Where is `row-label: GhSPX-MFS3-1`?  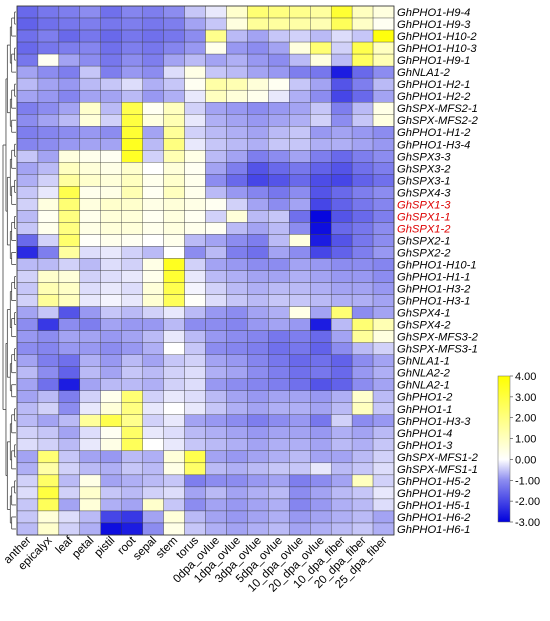 row-label: GhSPX-MFS3-1 is located at coordinates (437, 350).